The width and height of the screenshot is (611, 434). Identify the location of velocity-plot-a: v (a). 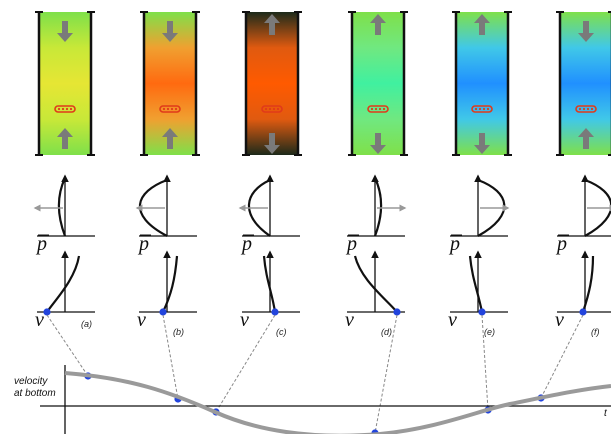
(65, 290).